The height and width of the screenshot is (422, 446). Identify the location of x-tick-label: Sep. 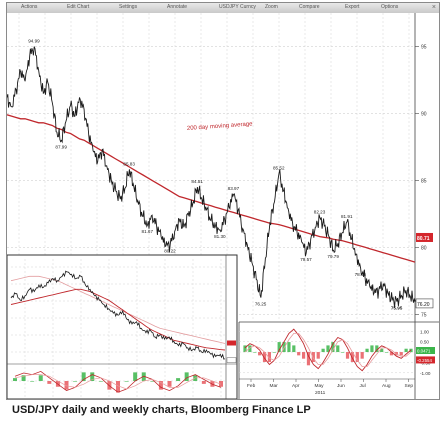
(409, 386).